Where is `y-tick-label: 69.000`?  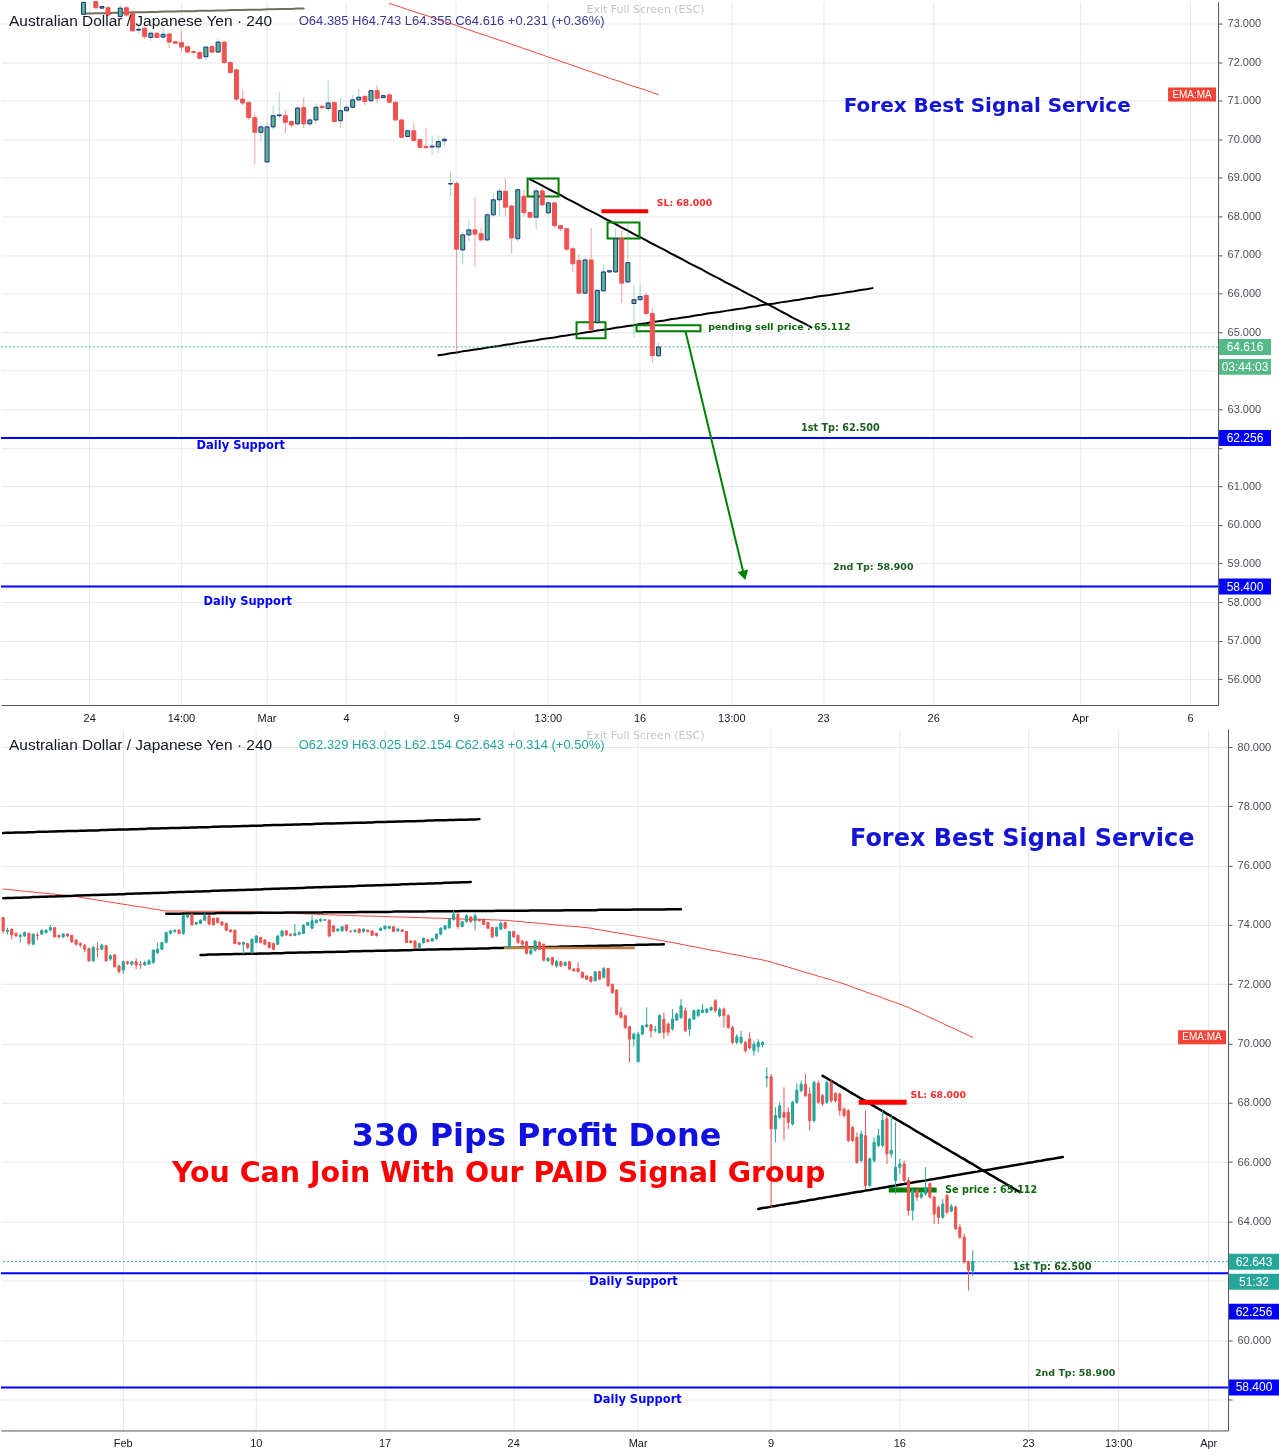
y-tick-label: 69.000 is located at coordinates (1244, 177).